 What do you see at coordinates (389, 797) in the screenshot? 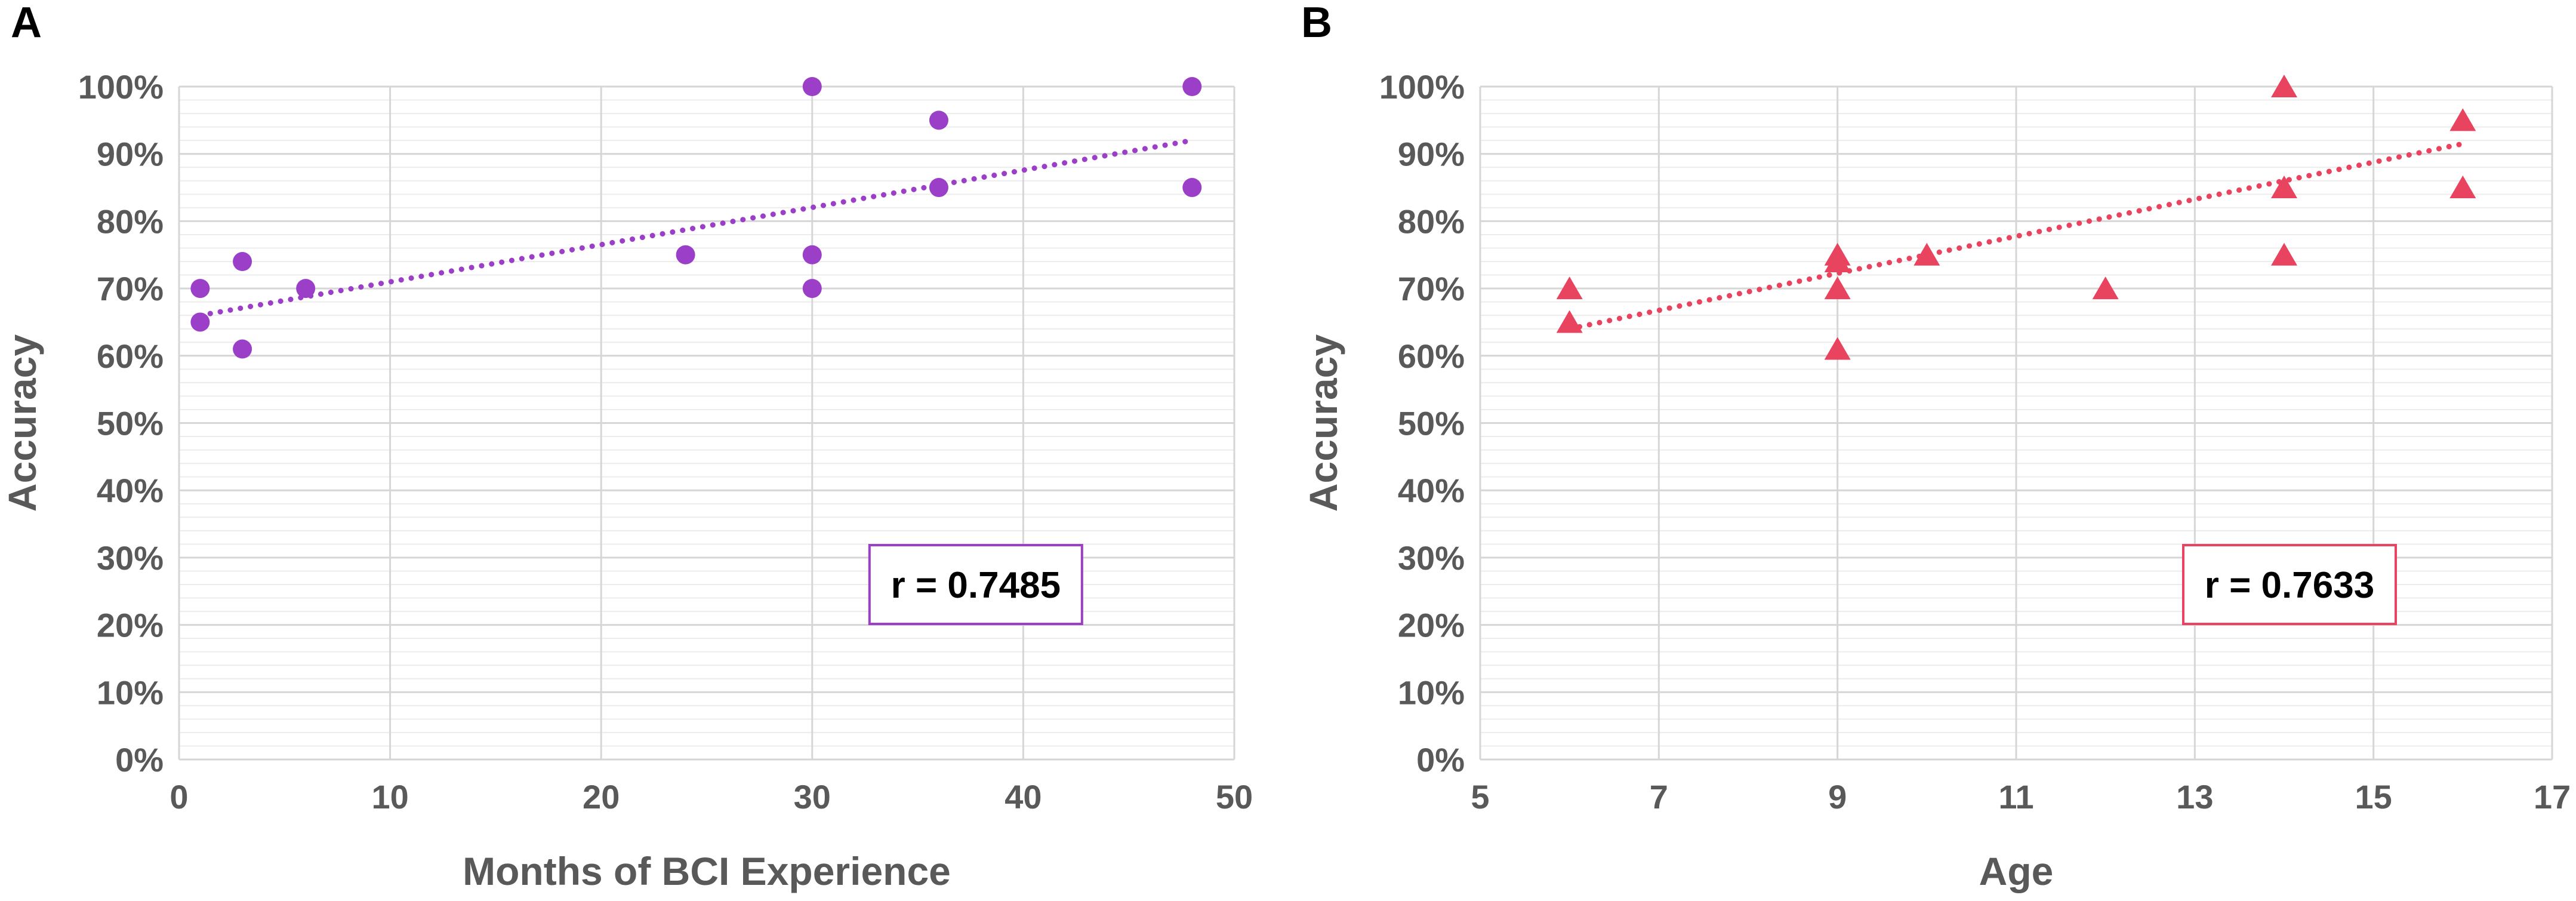
I see `x-tick-label: 10` at bounding box center [389, 797].